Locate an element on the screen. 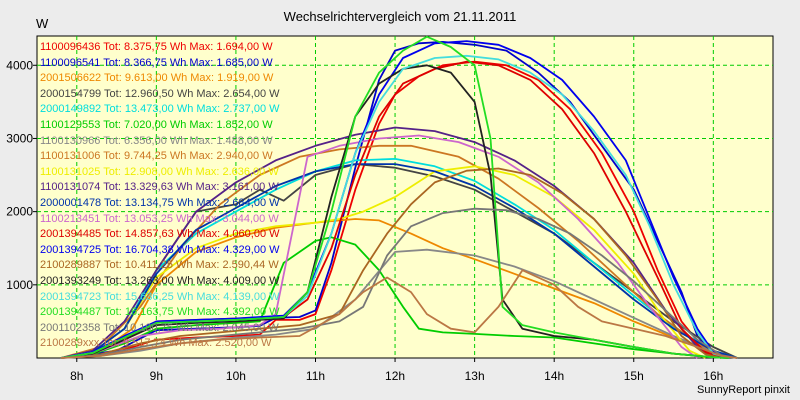  chart-title: Wechselrichtervergleich vom 21.11.2011 is located at coordinates (400, 16).